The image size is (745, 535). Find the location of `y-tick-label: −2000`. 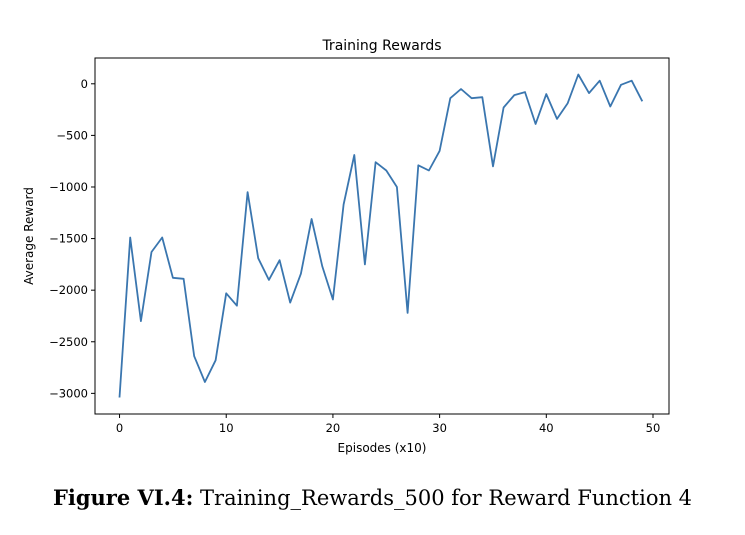

y-tick-label: −2000 is located at coordinates (68, 290).